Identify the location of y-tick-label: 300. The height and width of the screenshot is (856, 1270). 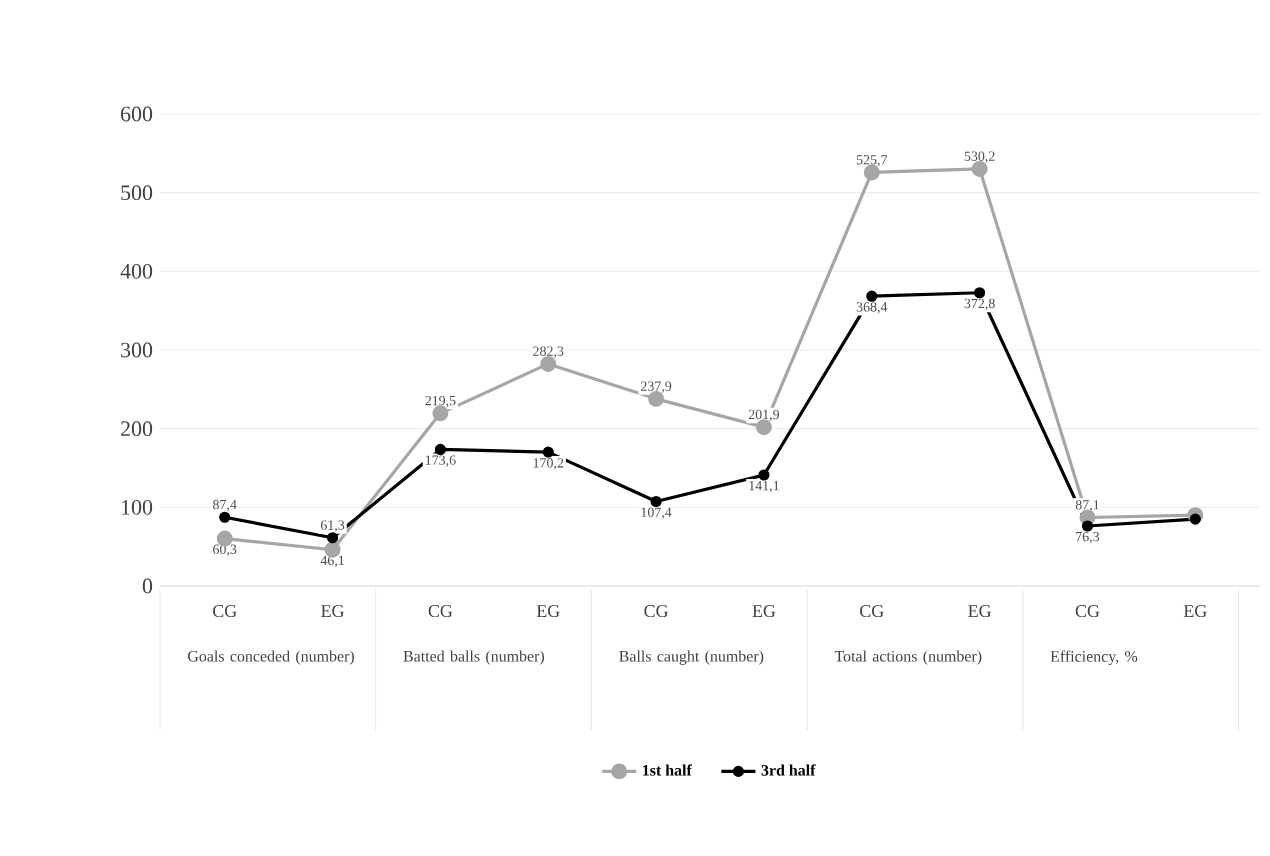
(137, 350).